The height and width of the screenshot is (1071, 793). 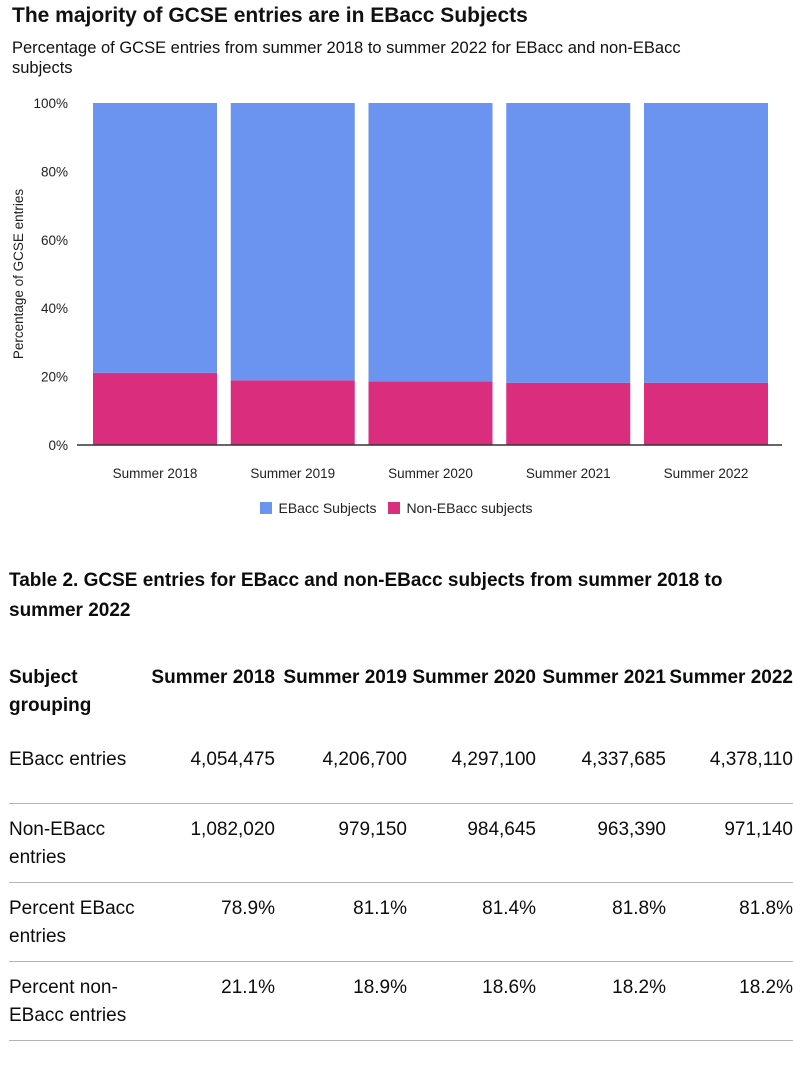 I want to click on table-cell: 4,378,110, so click(x=729, y=769).